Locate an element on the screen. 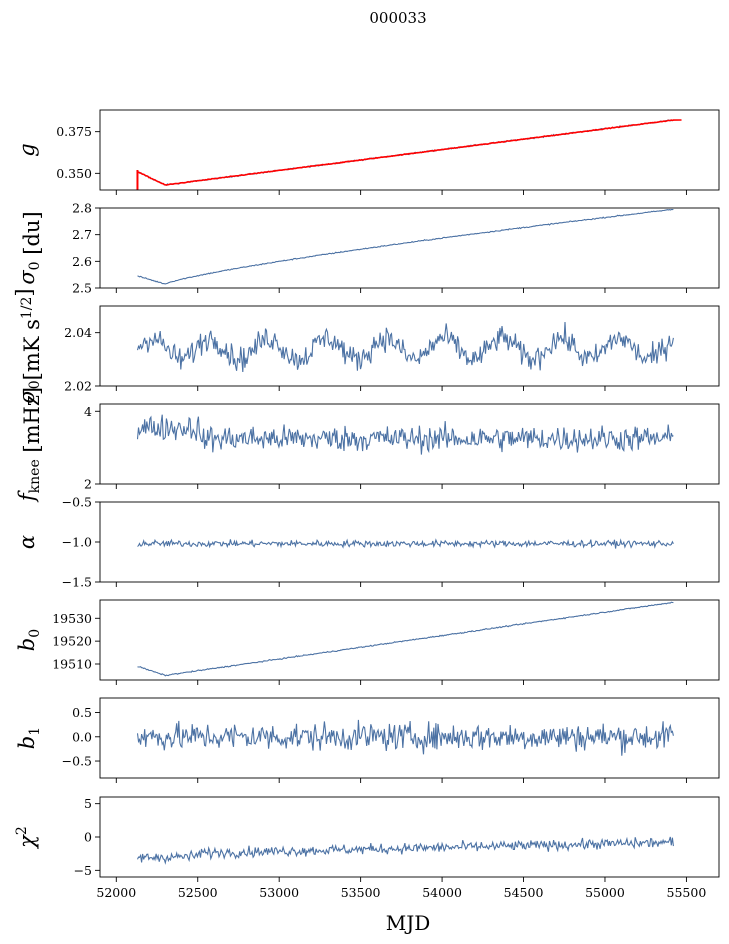  panel-fknee: 2 4 fknee [mHz] is located at coordinates (367, 445).